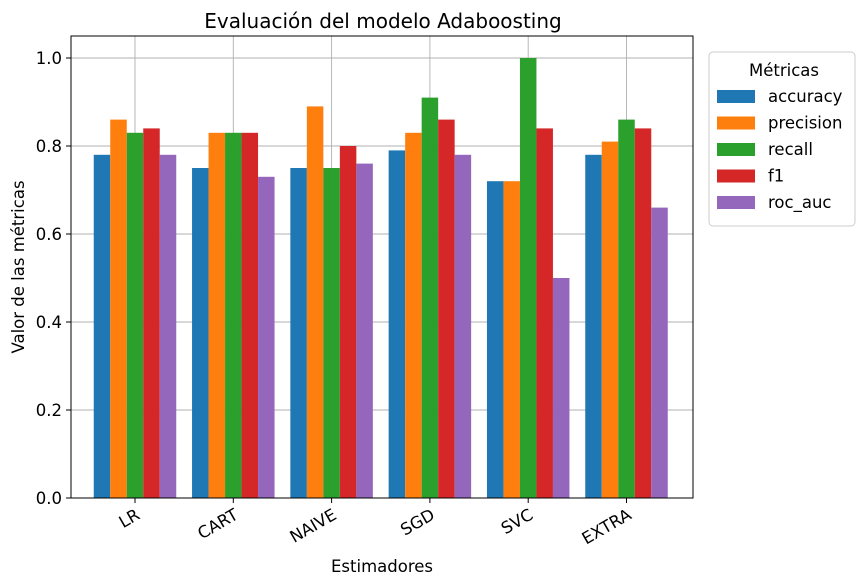  What do you see at coordinates (218, 524) in the screenshot?
I see `x-tick-label: CART` at bounding box center [218, 524].